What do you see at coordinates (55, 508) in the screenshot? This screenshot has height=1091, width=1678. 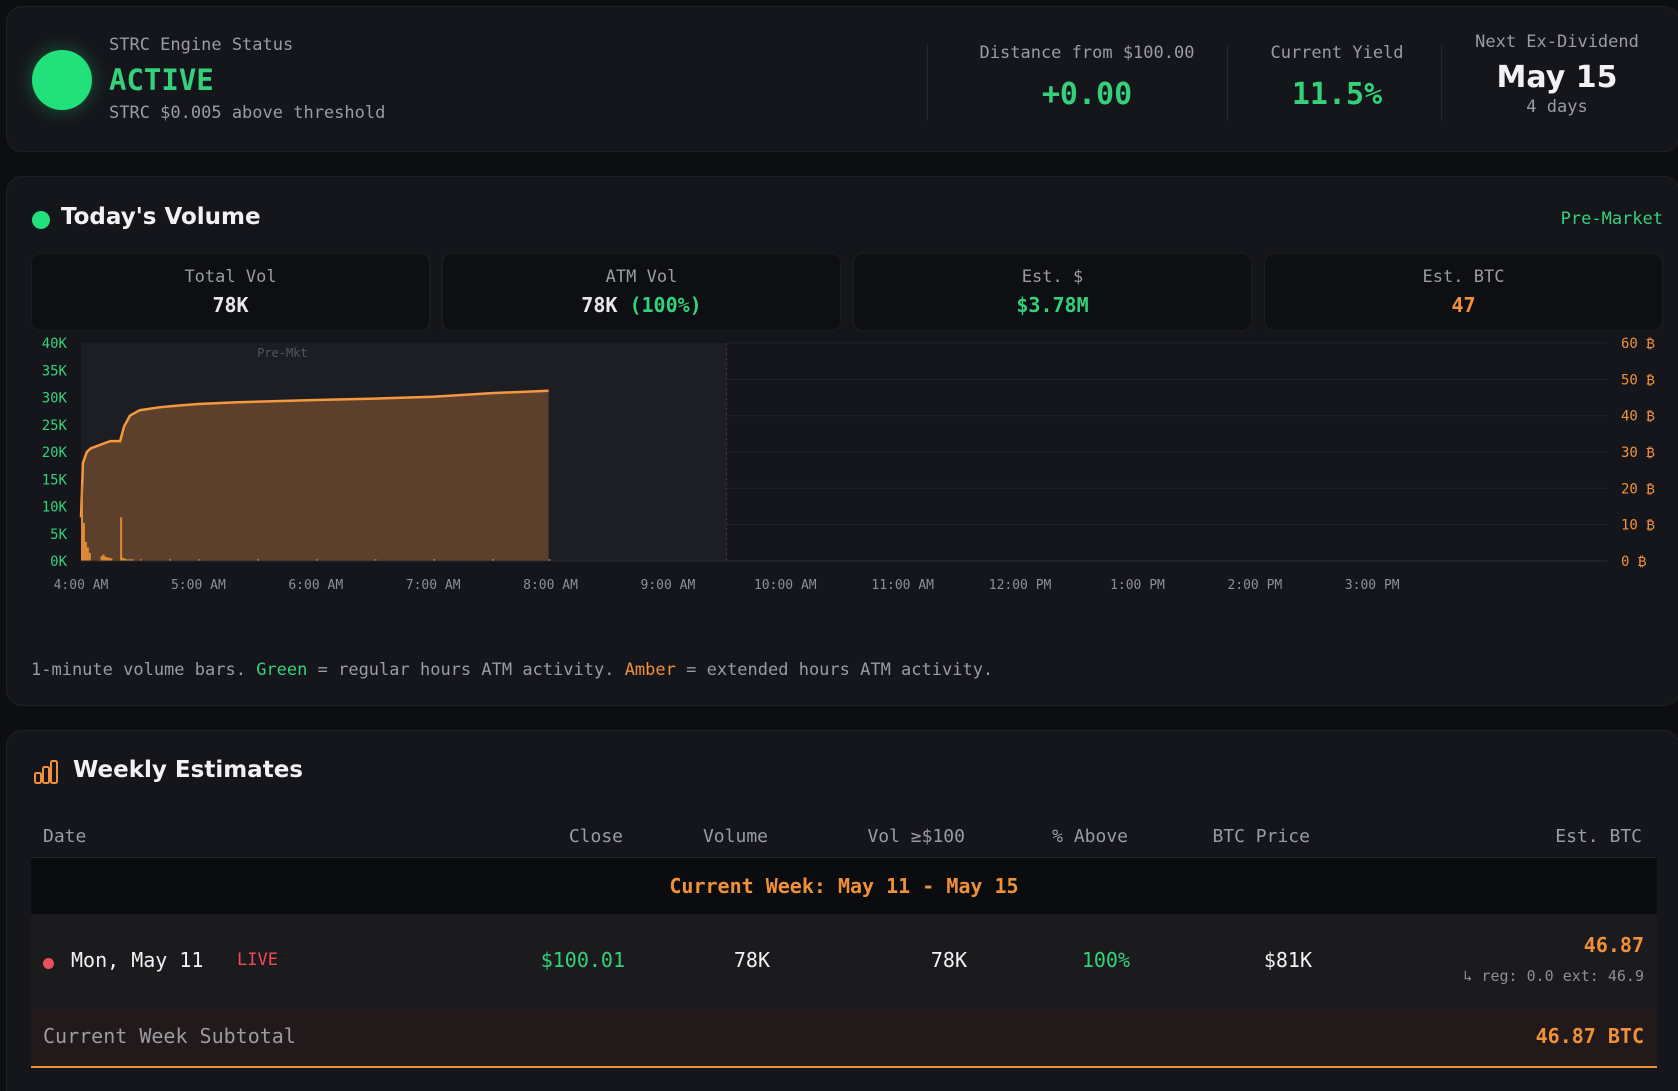 I see `y-left-tick-label: 10K` at bounding box center [55, 508].